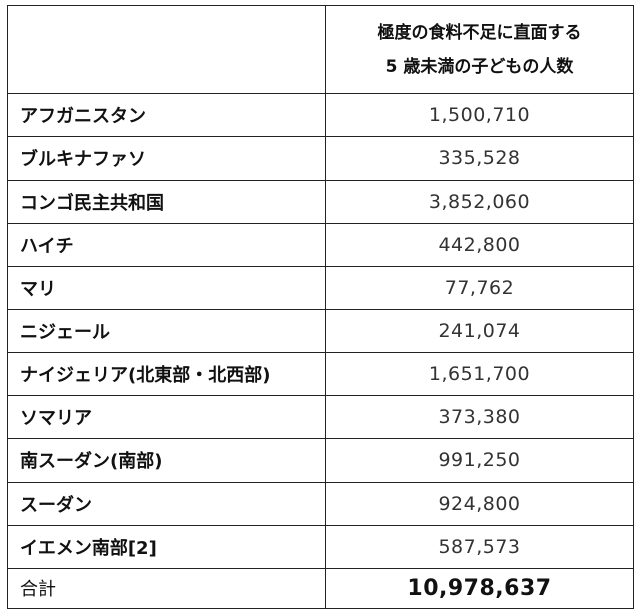 The width and height of the screenshot is (640, 613). I want to click on value-cell: 924,800, so click(479, 503).